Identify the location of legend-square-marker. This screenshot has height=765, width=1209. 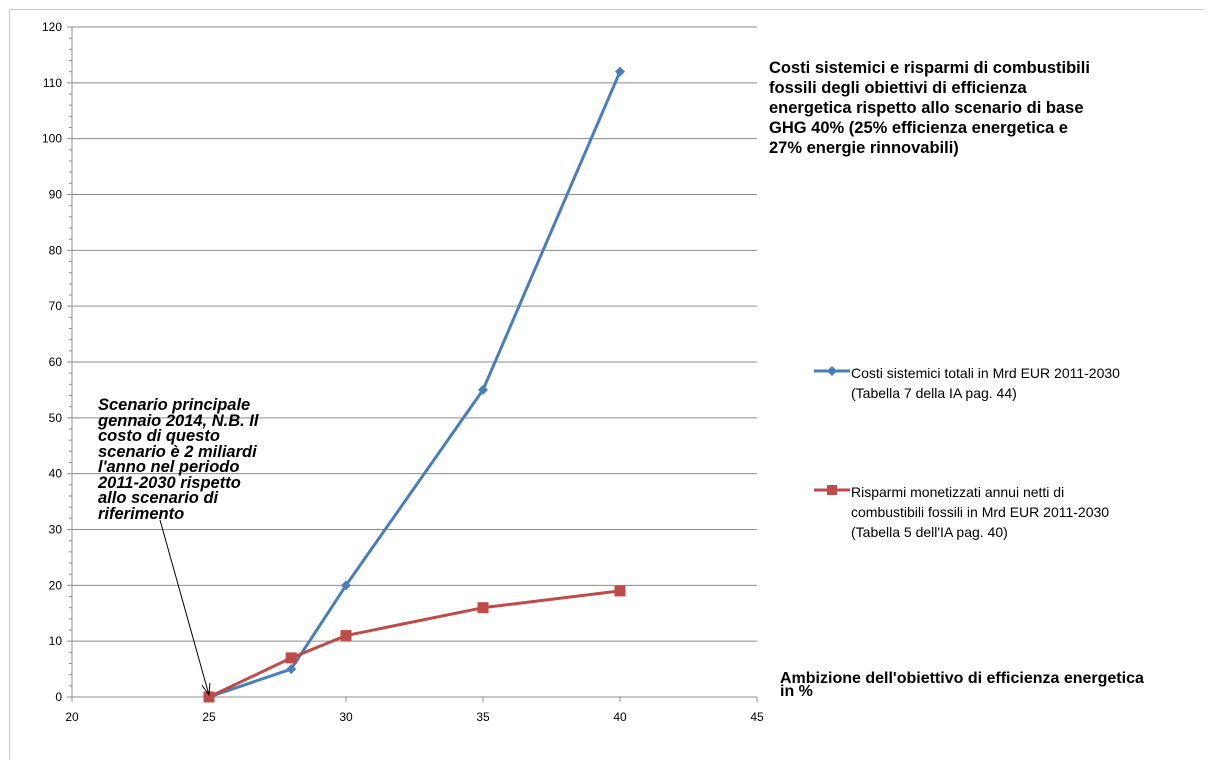
(832, 490).